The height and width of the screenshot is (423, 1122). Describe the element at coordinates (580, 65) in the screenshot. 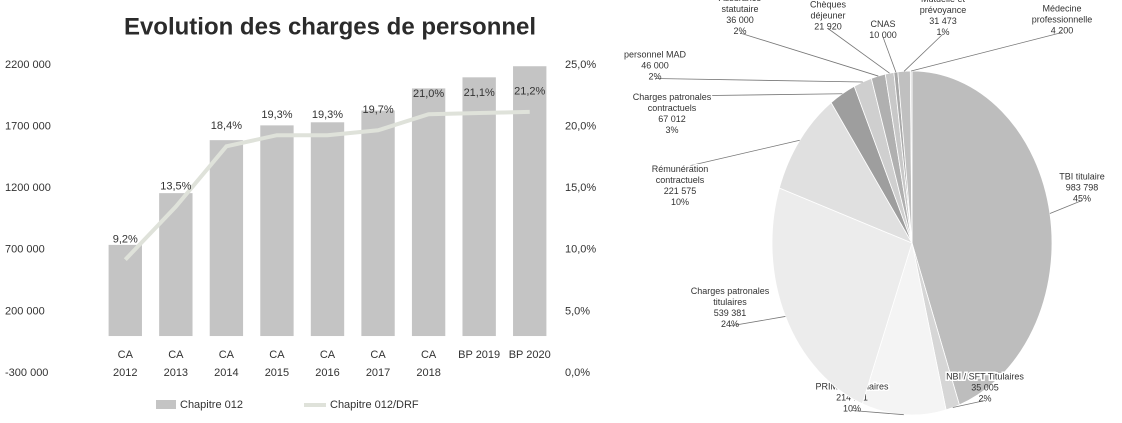

I see `y2-tick-label: 25,0%` at that location.